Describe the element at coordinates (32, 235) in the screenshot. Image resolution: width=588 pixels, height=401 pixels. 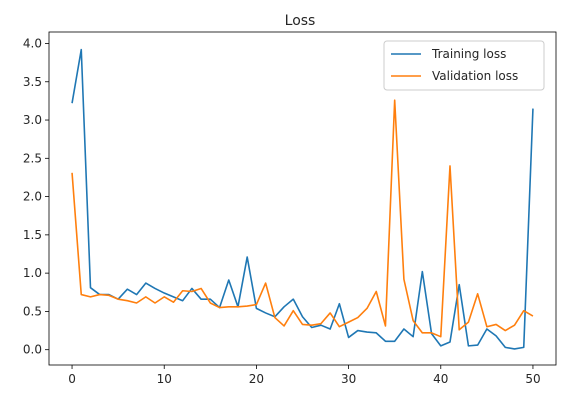
I see `y-tick-label: 1.5` at that location.